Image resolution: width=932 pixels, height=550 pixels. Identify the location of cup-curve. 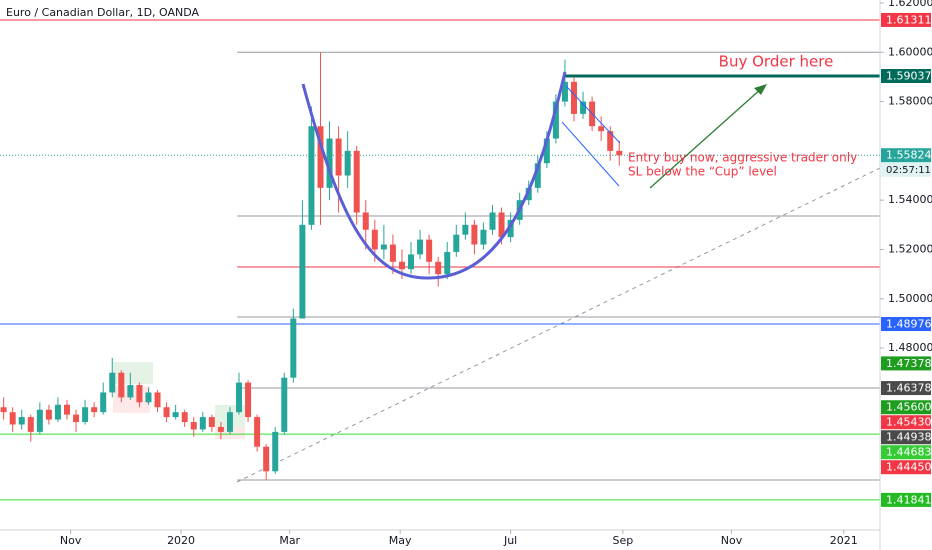
(434, 175).